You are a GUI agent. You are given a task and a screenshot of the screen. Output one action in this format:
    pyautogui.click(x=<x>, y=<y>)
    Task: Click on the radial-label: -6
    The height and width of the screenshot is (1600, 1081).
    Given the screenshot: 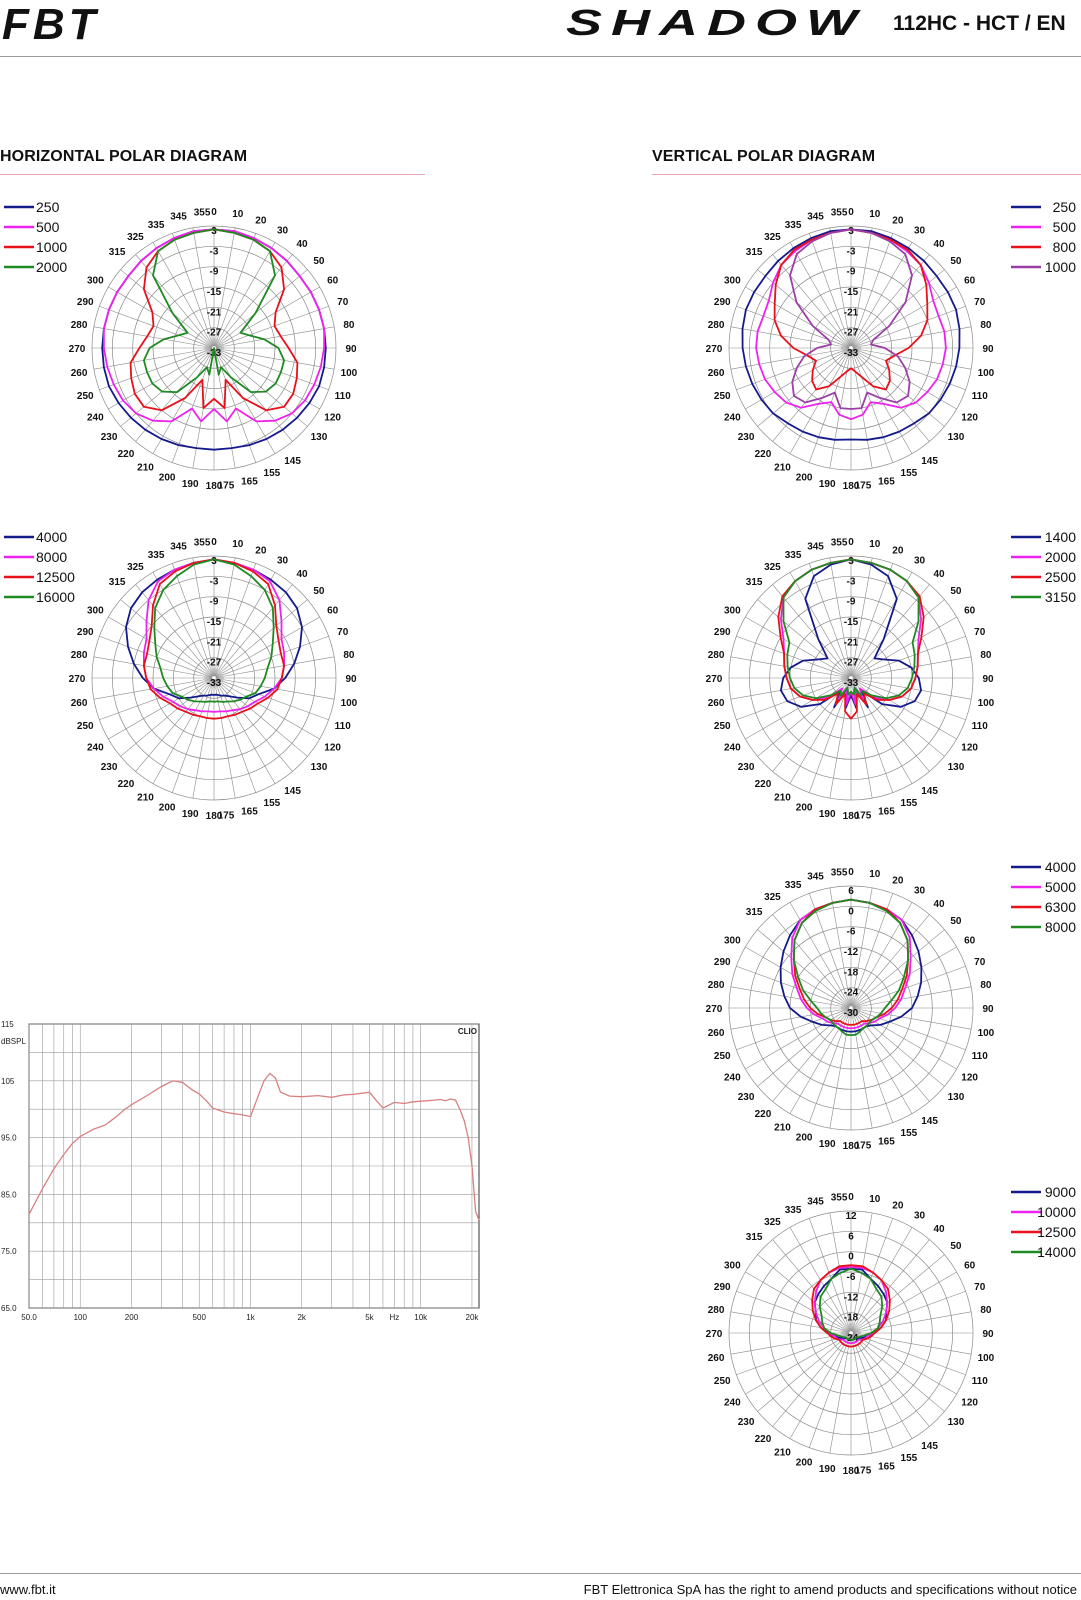 What is the action you would take?
    pyautogui.click(x=851, y=1277)
    